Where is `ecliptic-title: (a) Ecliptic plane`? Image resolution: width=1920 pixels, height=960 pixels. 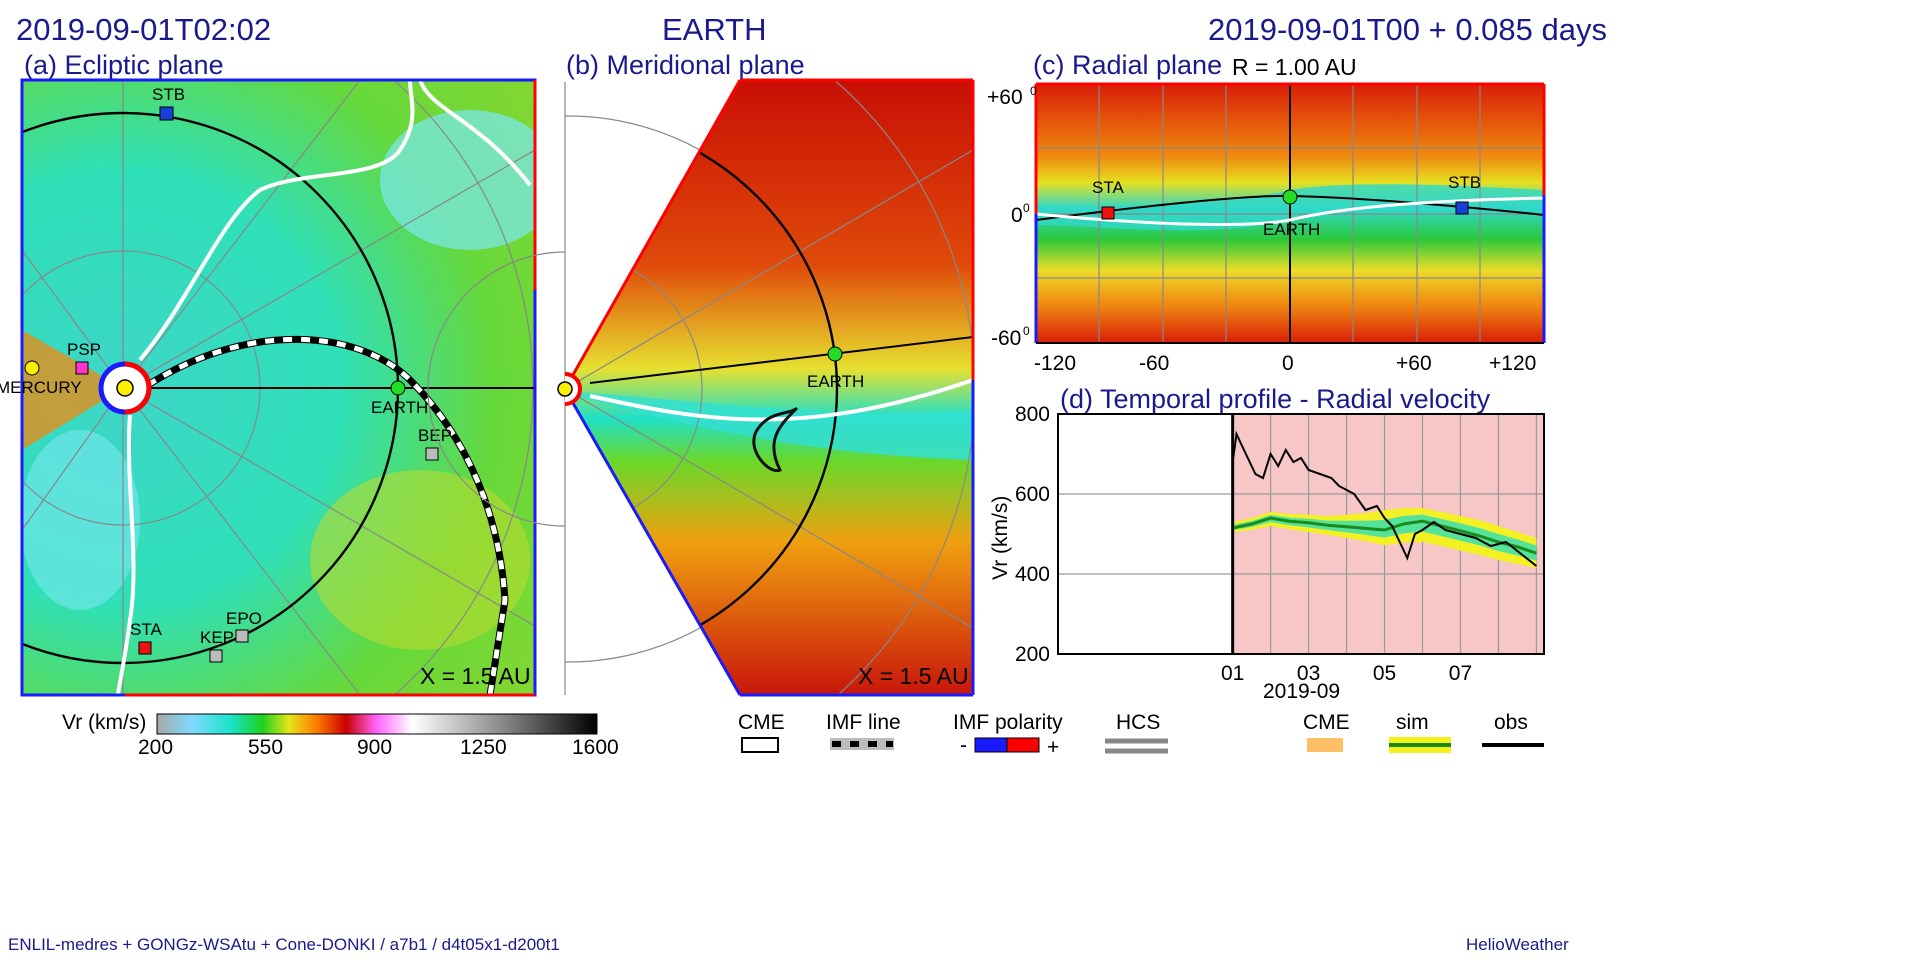
ecliptic-title: (a) Ecliptic plane is located at coordinates (124, 65).